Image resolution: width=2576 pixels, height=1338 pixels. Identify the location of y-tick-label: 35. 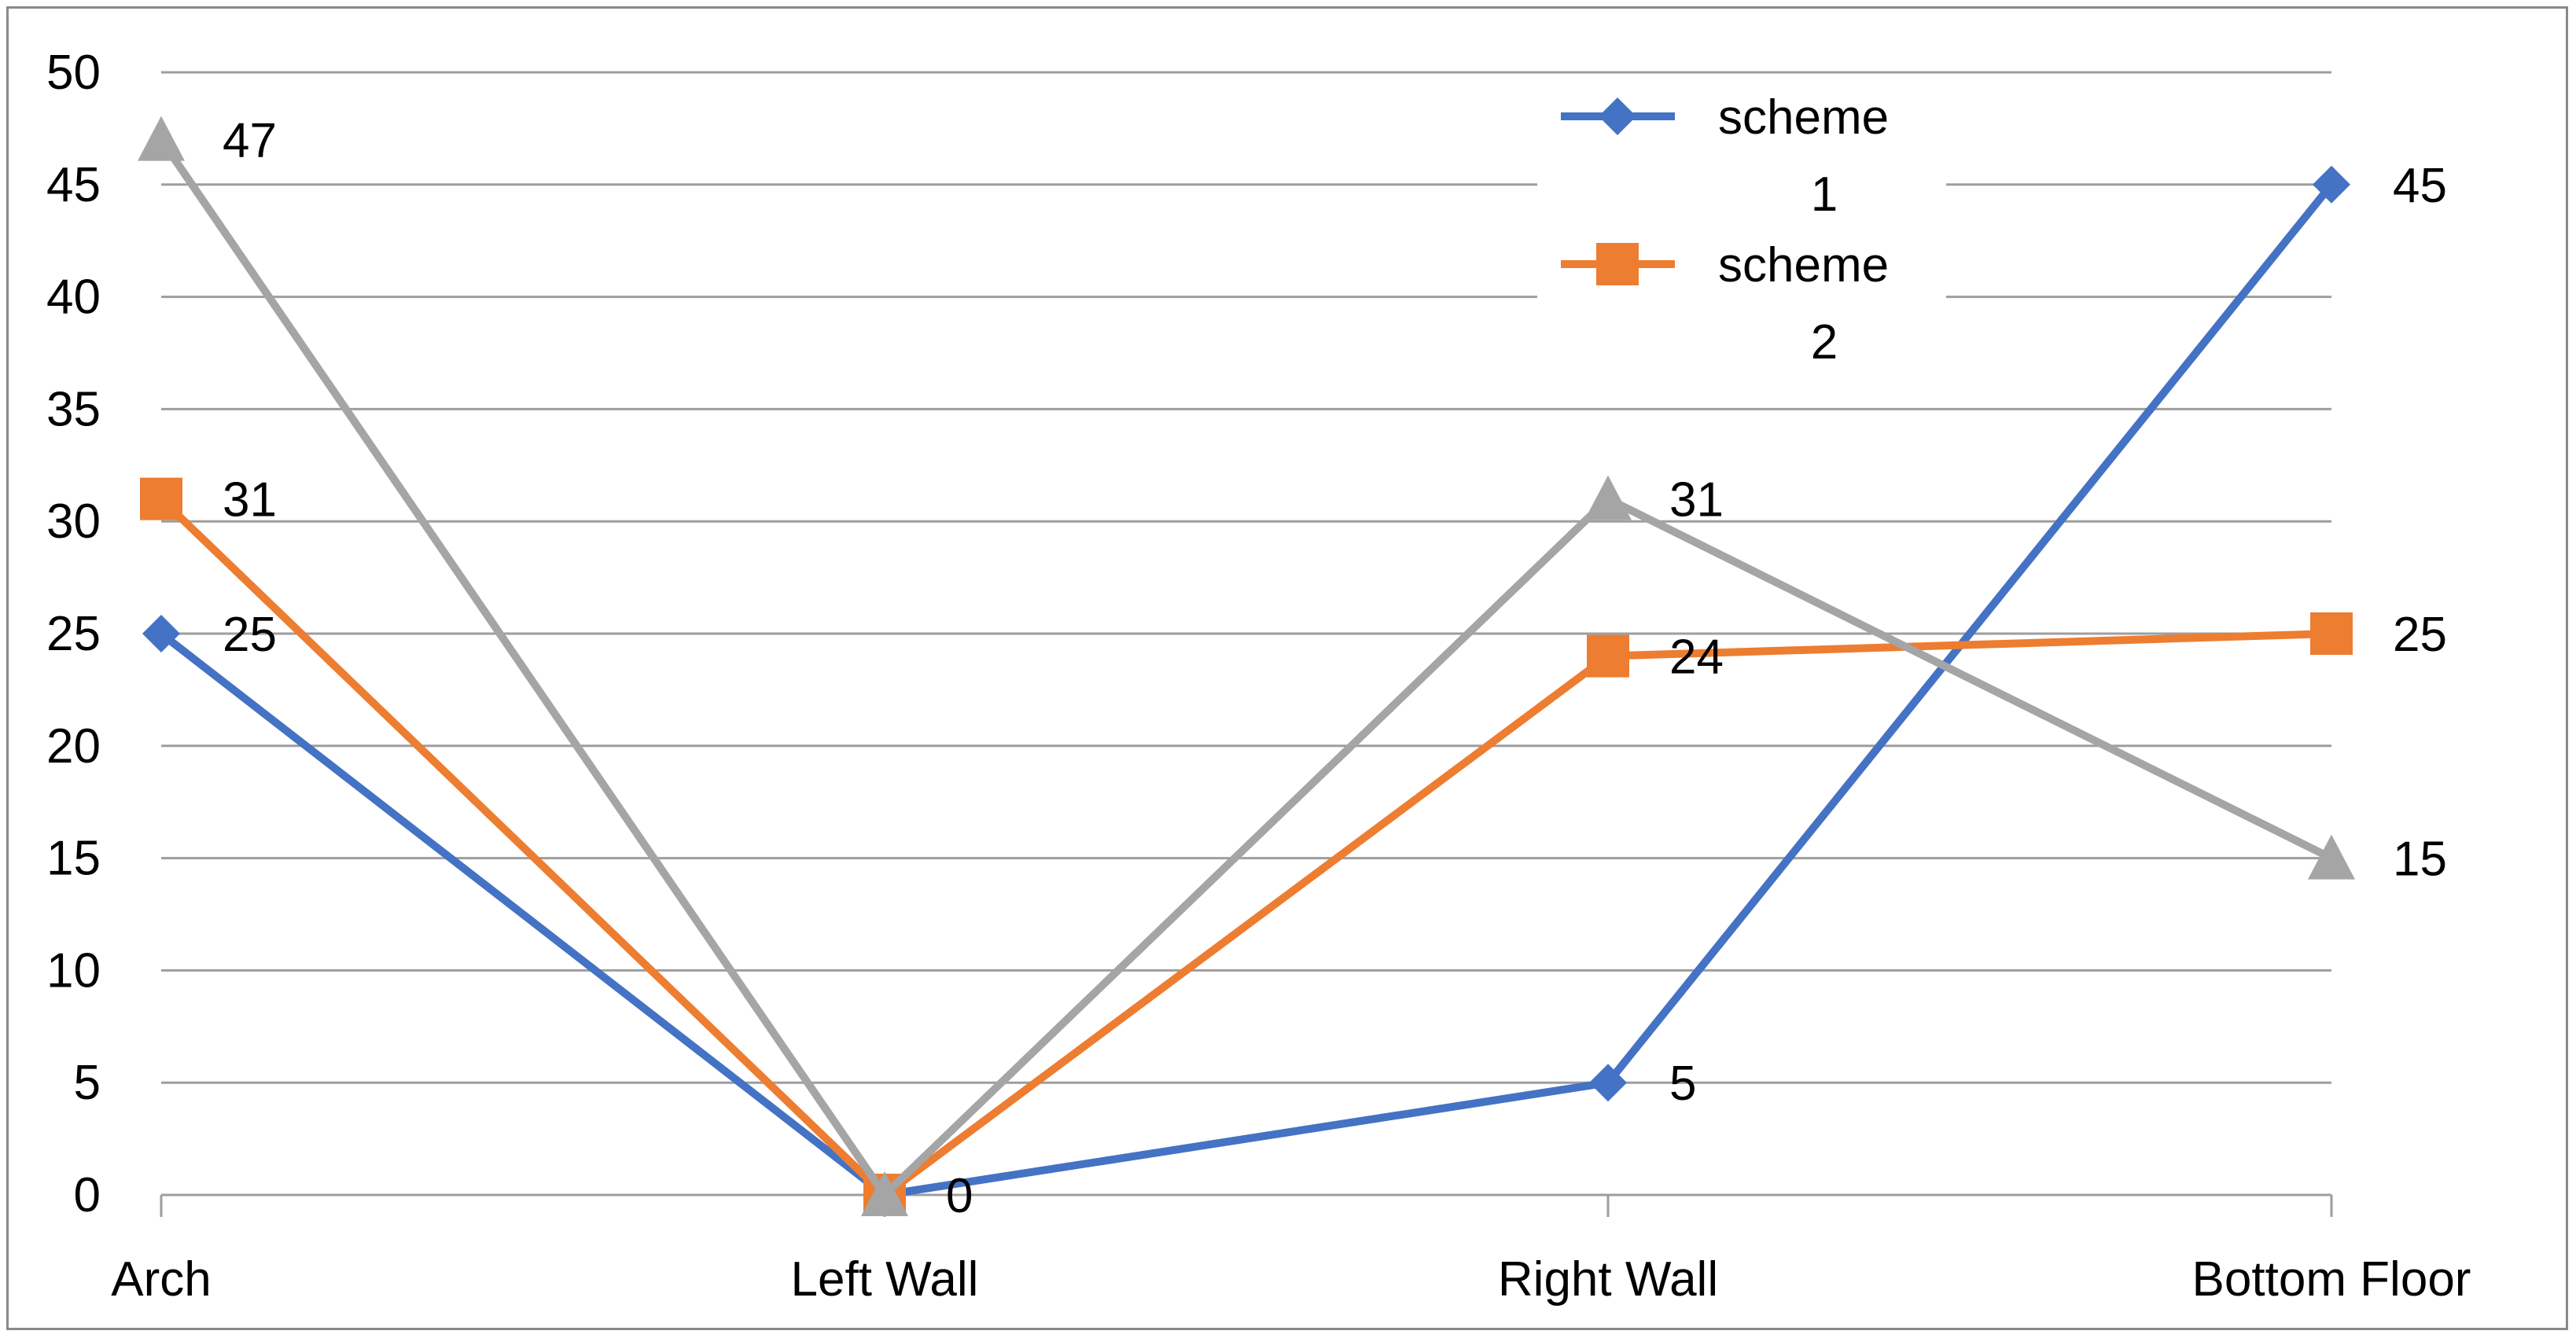
(73, 409).